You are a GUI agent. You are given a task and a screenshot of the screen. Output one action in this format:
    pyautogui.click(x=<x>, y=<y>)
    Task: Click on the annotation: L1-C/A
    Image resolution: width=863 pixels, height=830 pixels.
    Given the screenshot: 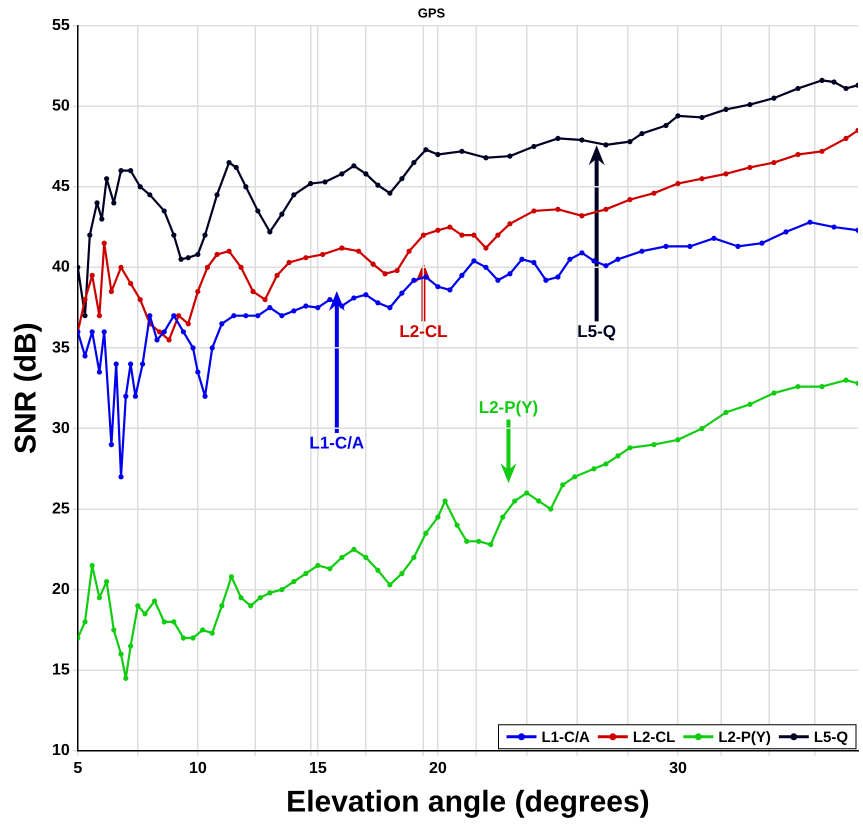 What is the action you would take?
    pyautogui.click(x=336, y=443)
    